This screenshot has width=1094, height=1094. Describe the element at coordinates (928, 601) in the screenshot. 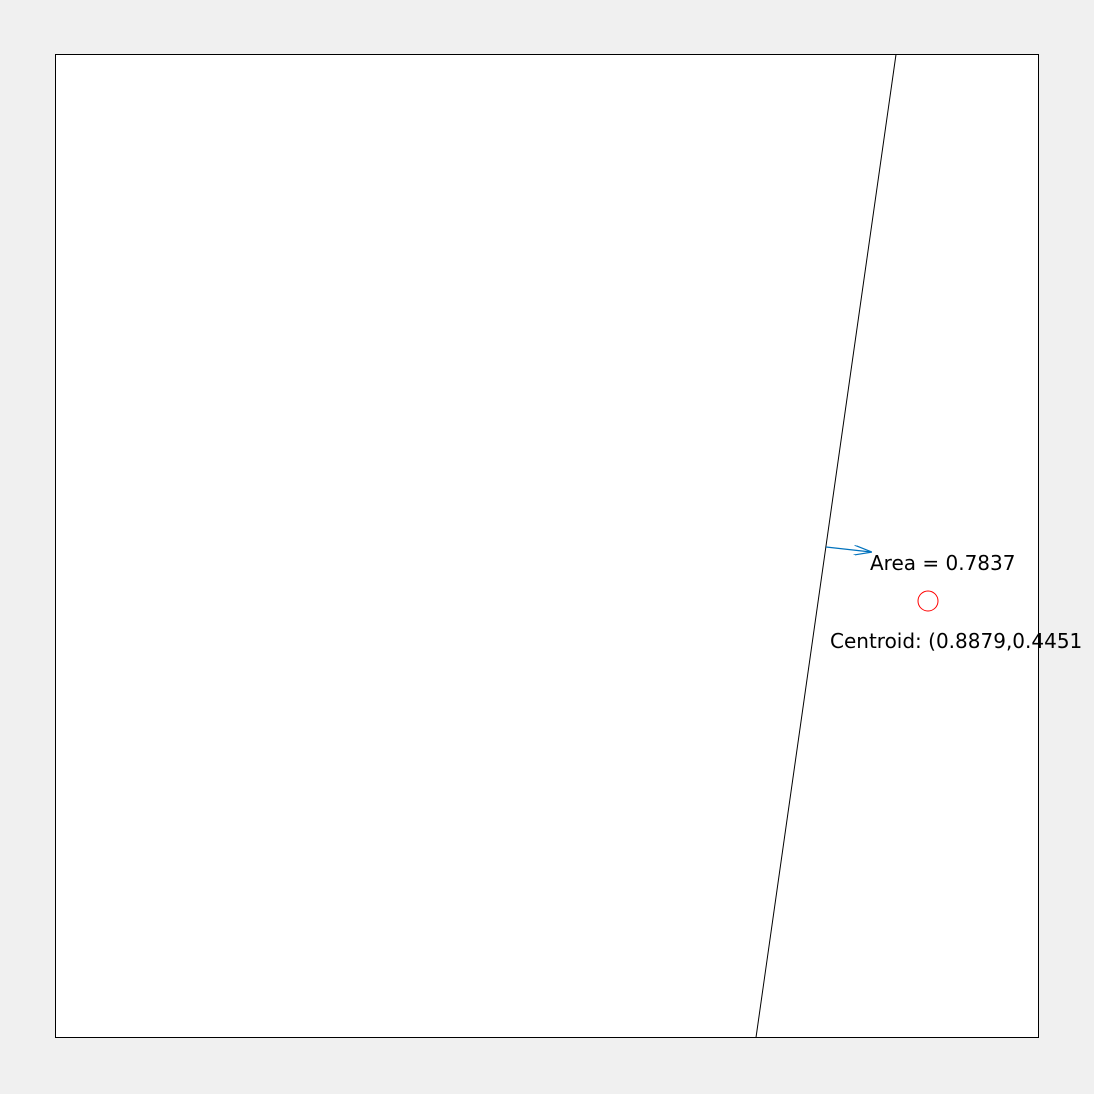

I see `centroid-marker` at that location.